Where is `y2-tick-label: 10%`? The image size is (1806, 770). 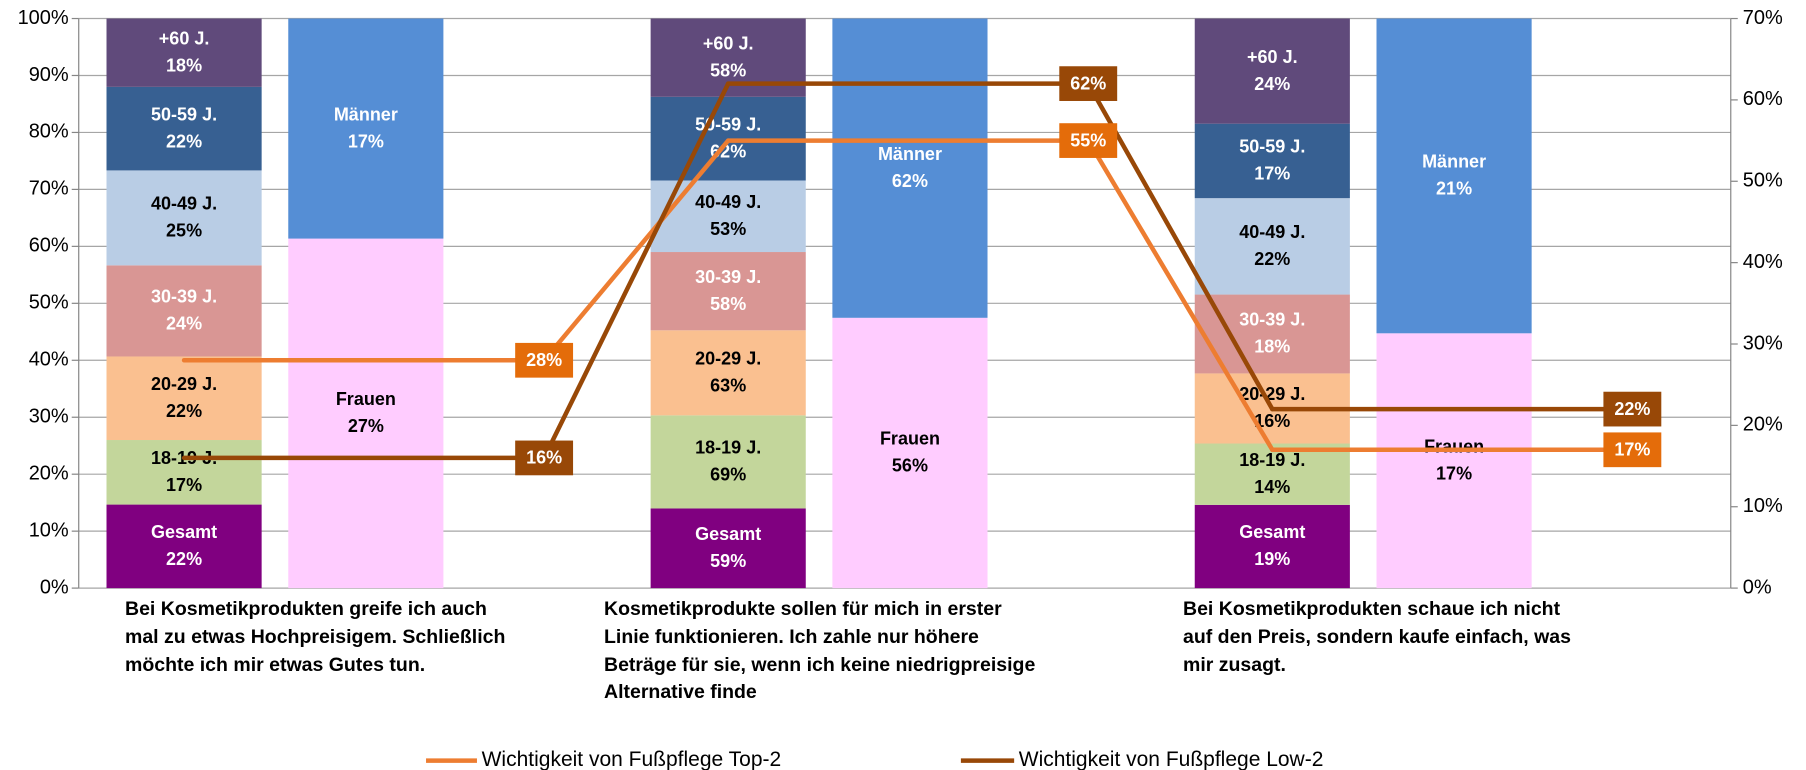 y2-tick-label: 10% is located at coordinates (1763, 506).